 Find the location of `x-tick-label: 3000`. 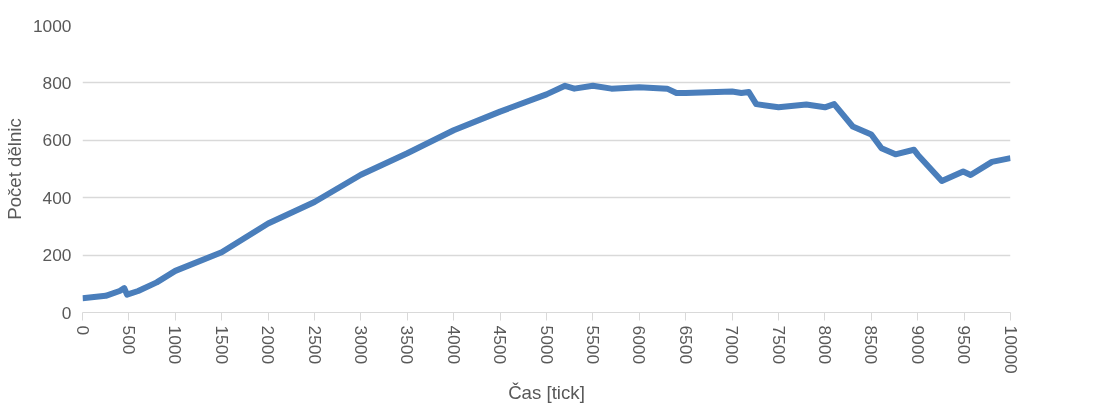

x-tick-label: 3000 is located at coordinates (360, 345).